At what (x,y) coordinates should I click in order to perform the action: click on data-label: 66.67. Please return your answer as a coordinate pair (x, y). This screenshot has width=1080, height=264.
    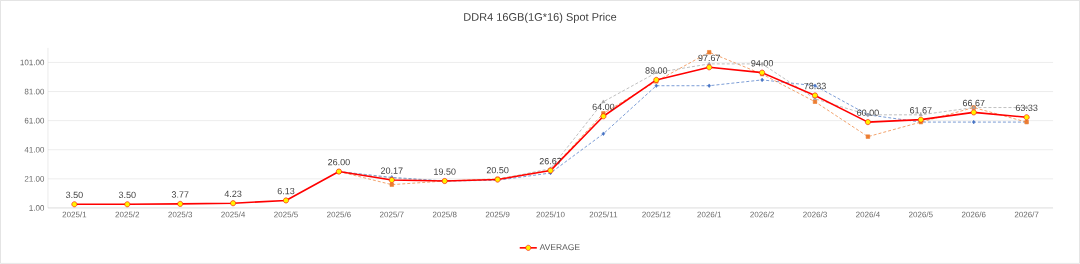
    Looking at the image, I should click on (973, 103).